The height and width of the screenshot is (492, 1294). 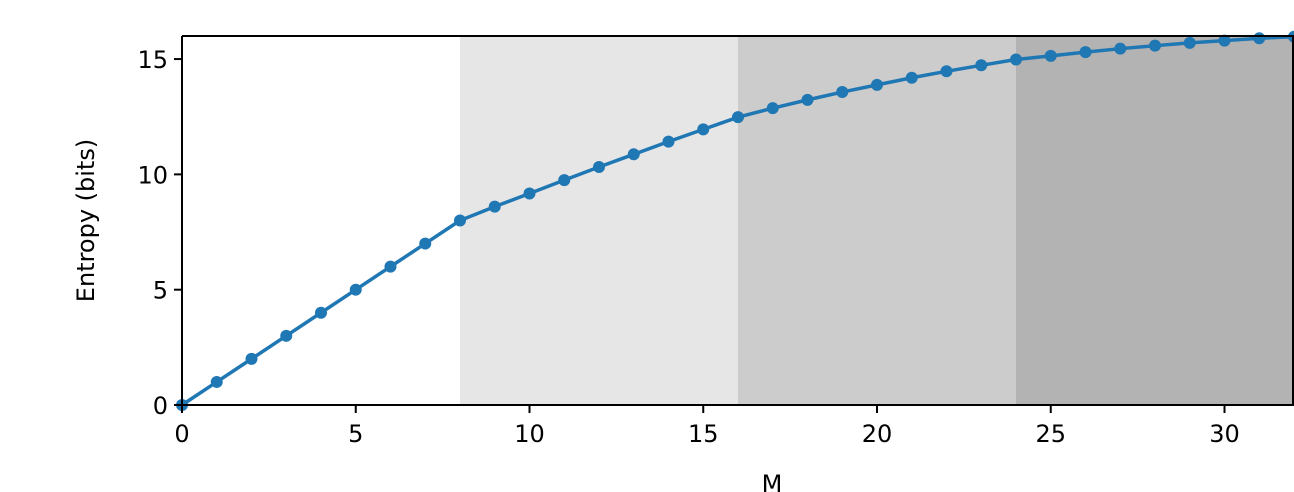 What do you see at coordinates (160, 291) in the screenshot?
I see `y-tick-label: 5` at bounding box center [160, 291].